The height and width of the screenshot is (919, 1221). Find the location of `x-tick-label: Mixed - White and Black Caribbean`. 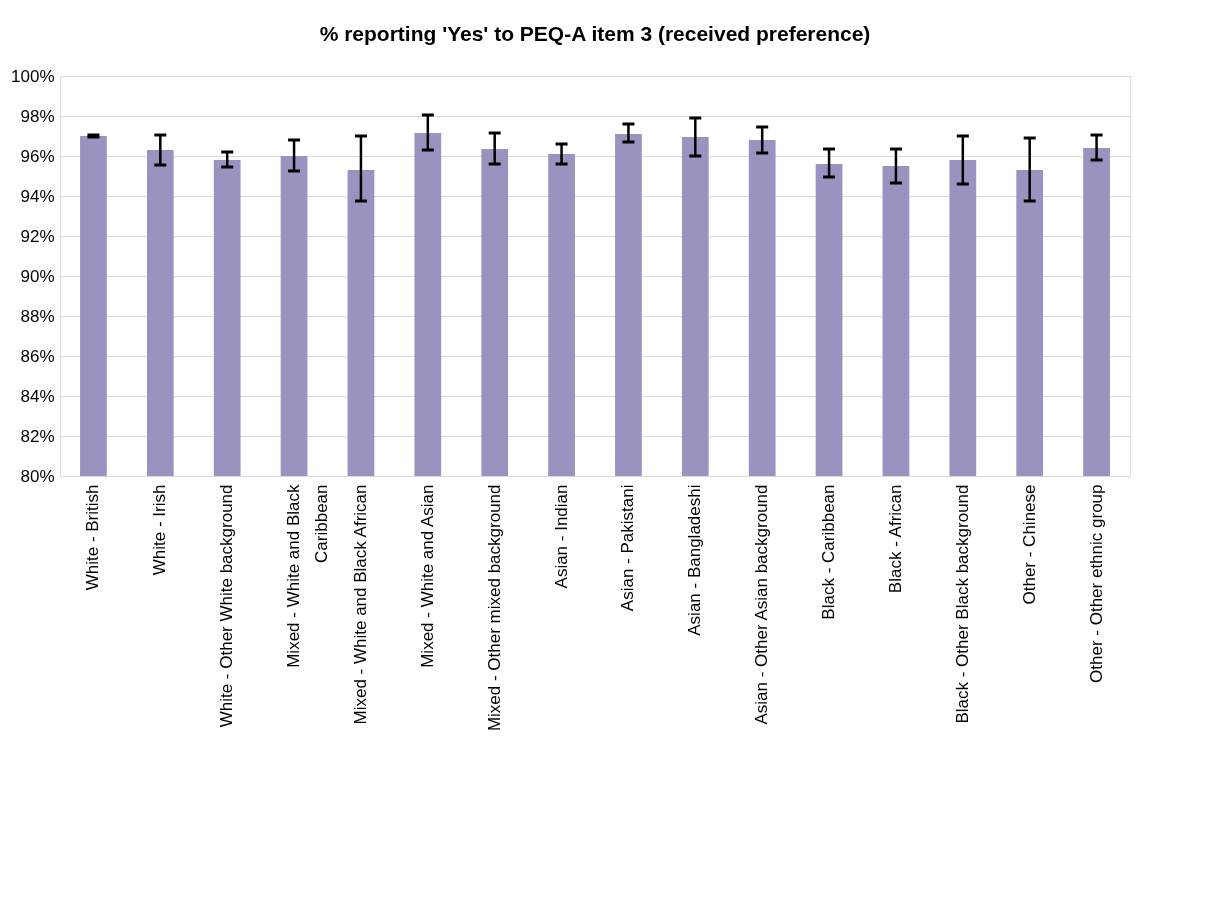

x-tick-label: Mixed - White and Black Caribbean is located at coordinates (308, 576).